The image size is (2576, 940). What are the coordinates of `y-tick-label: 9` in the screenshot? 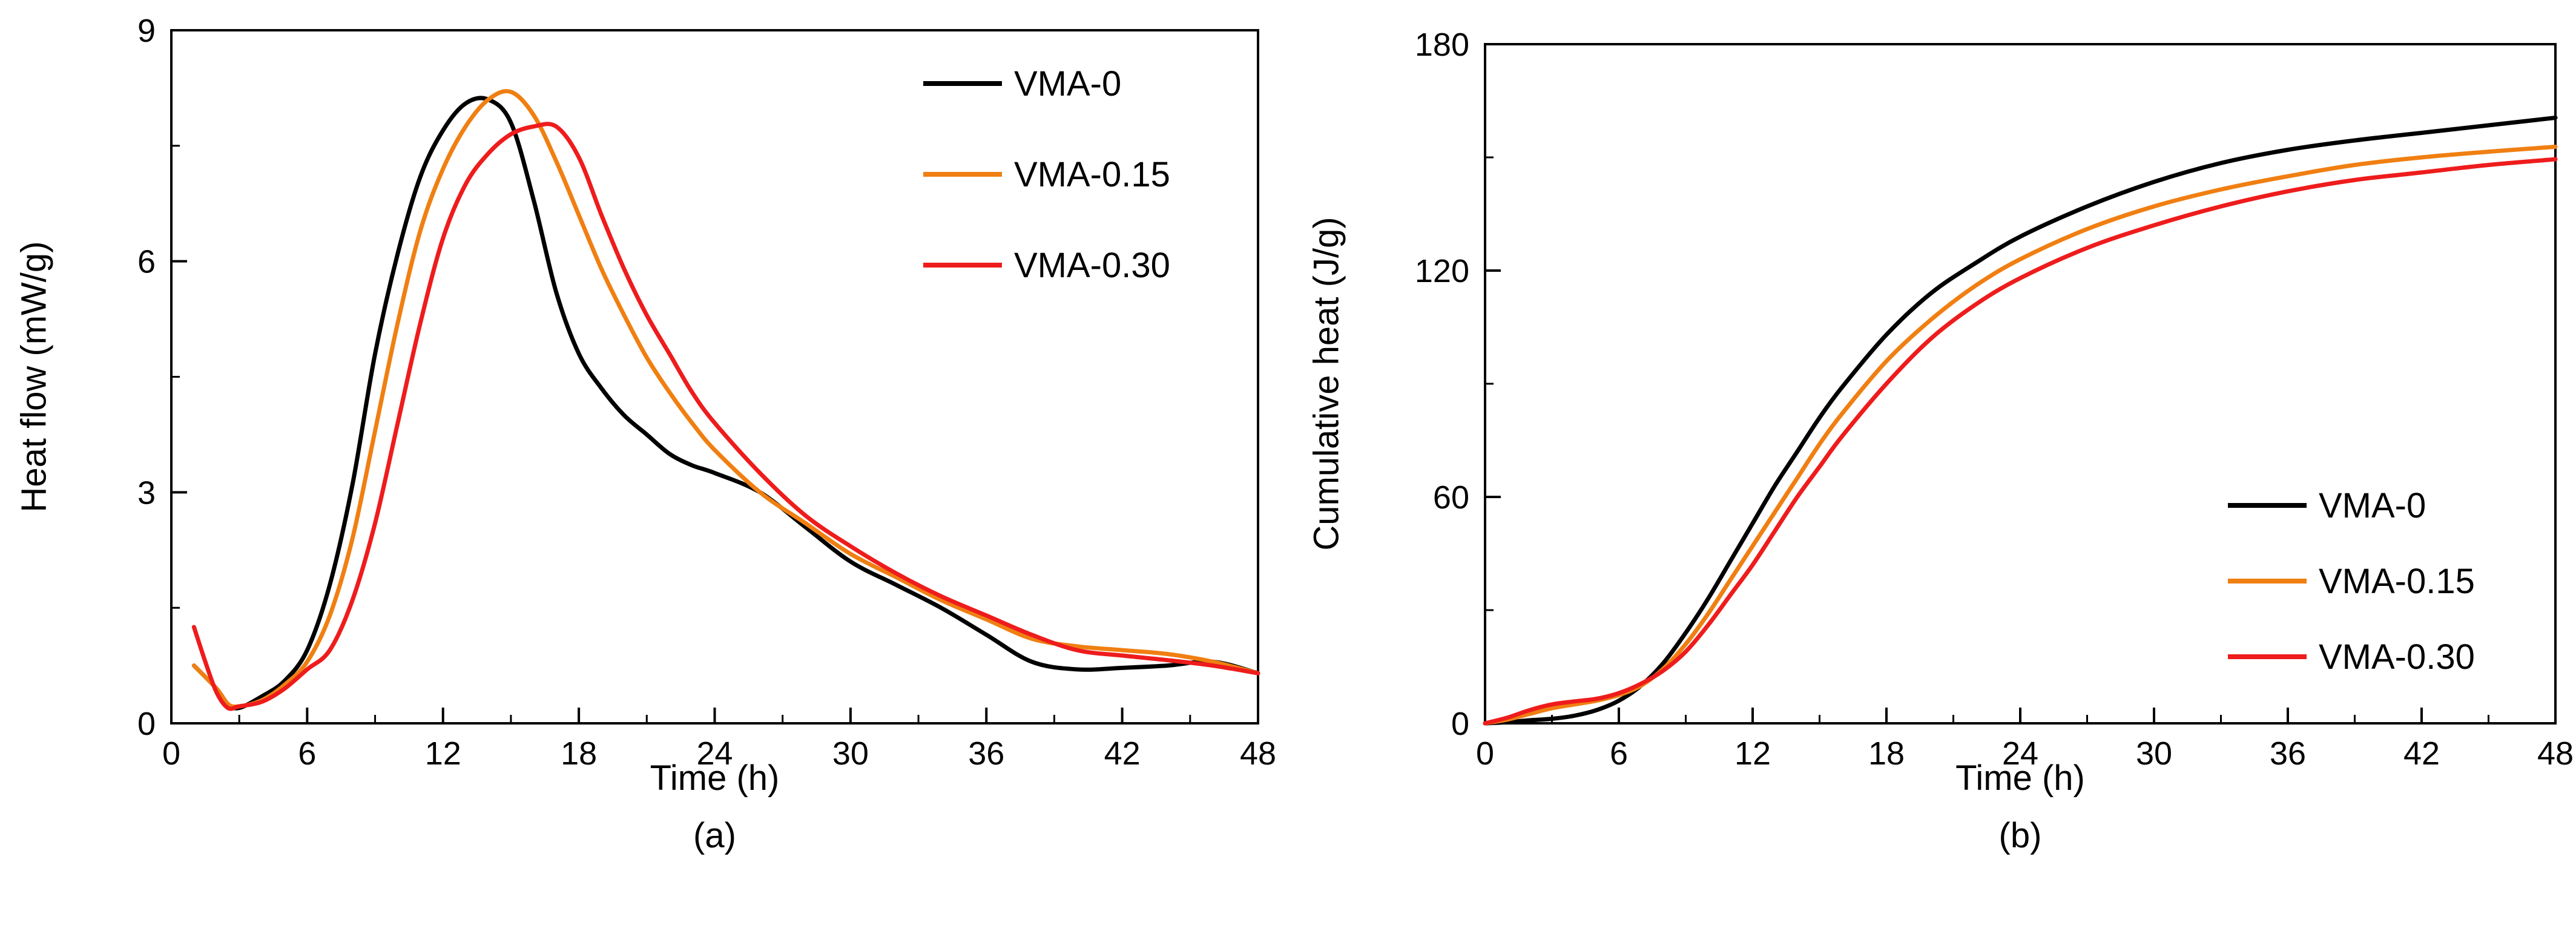 It's located at (146, 31).